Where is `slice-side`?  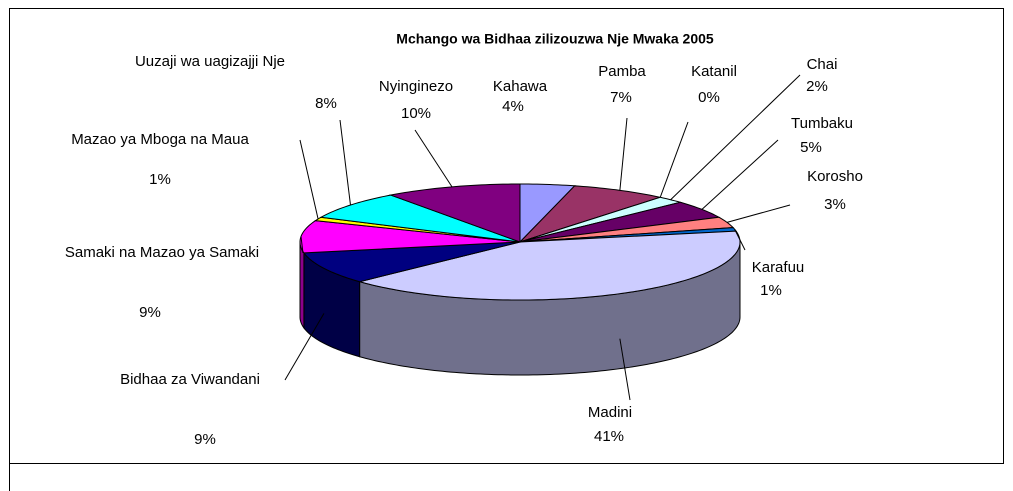
slice-side is located at coordinates (302, 285).